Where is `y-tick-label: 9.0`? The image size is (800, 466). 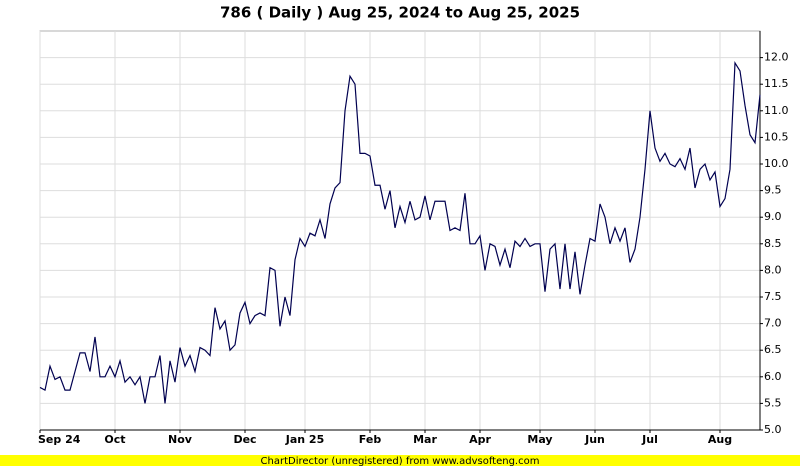
y-tick-label: 9.0 is located at coordinates (773, 216).